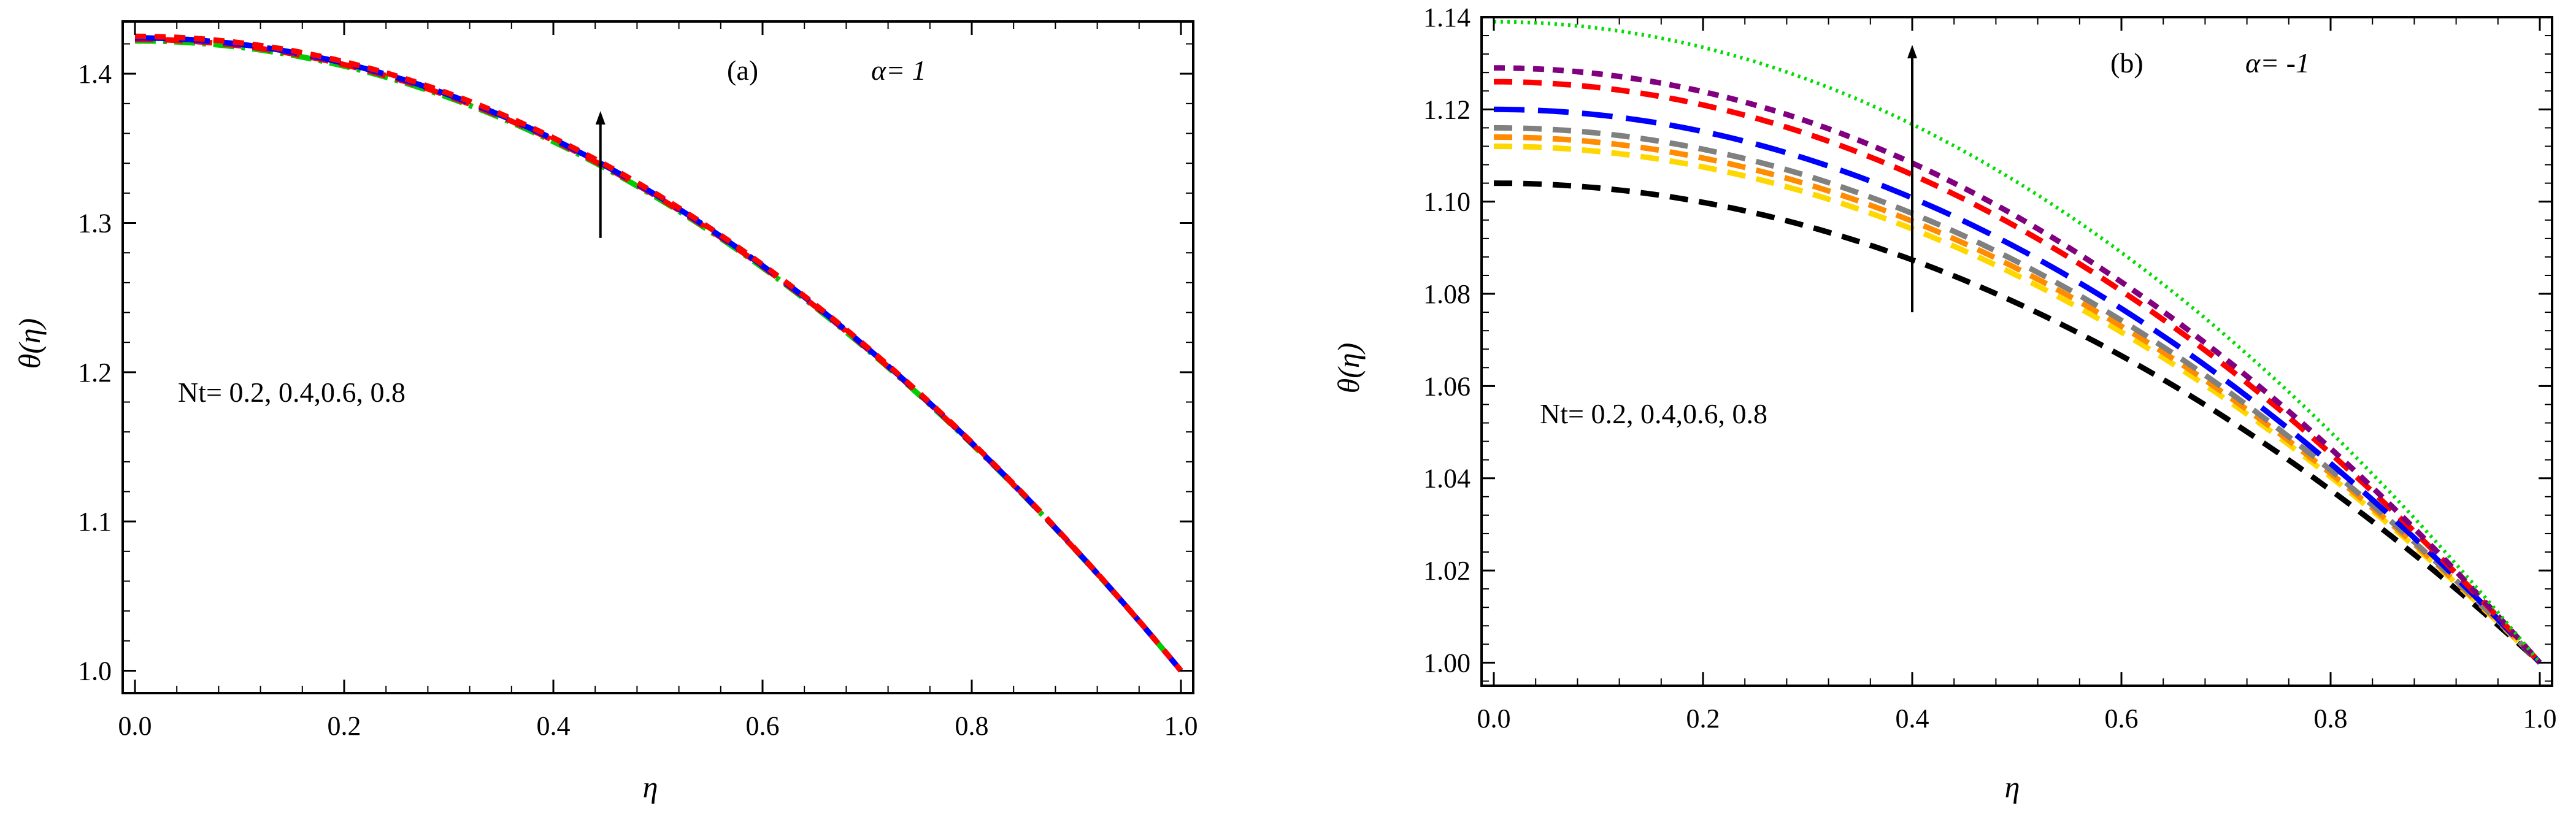  Describe the element at coordinates (2126, 63) in the screenshot. I see `panel-label-b: (b)` at that location.